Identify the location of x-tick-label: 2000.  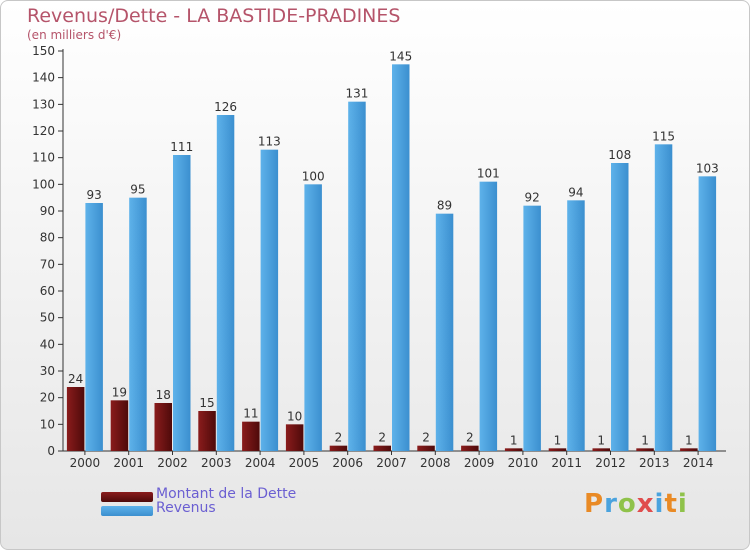
(85, 463).